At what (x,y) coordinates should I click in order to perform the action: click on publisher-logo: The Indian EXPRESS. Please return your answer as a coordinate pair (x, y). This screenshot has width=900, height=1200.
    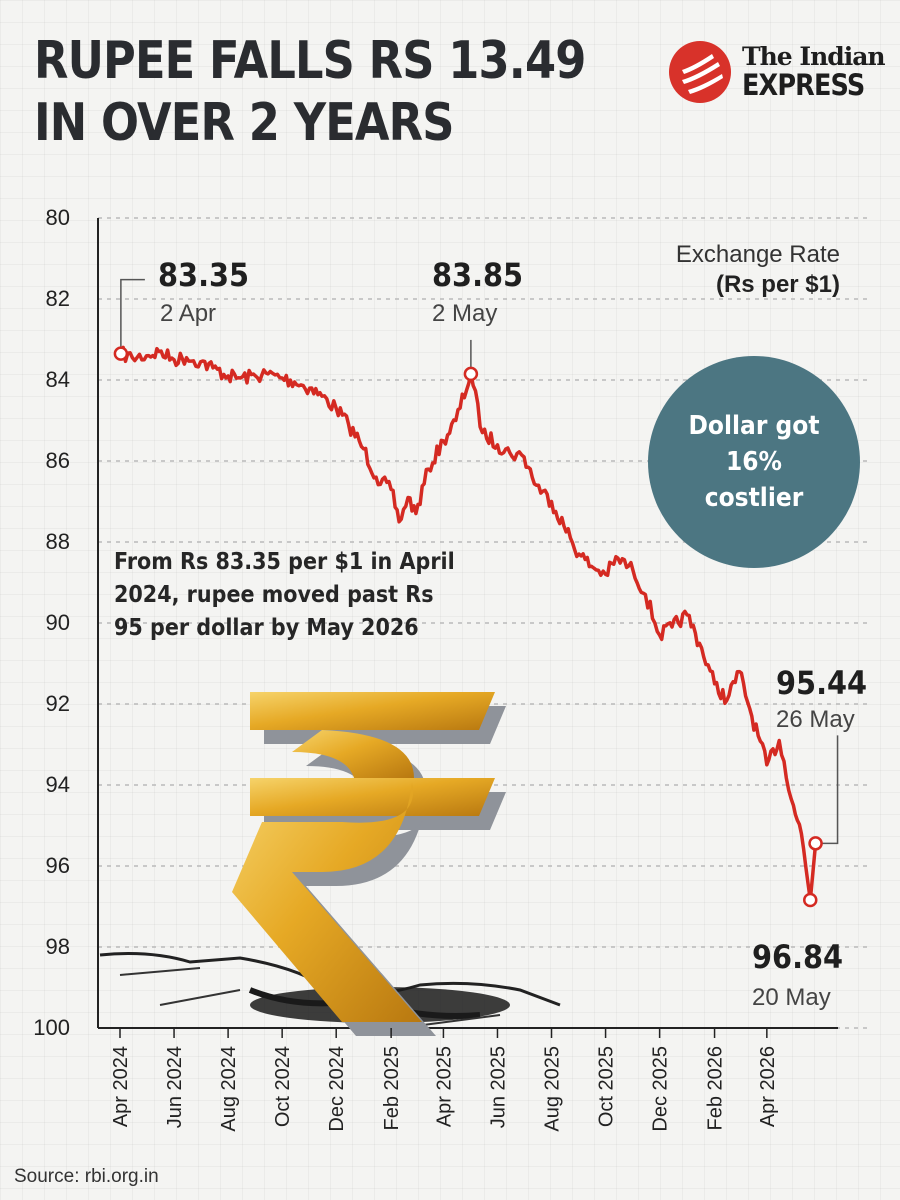
    Looking at the image, I should click on (778, 76).